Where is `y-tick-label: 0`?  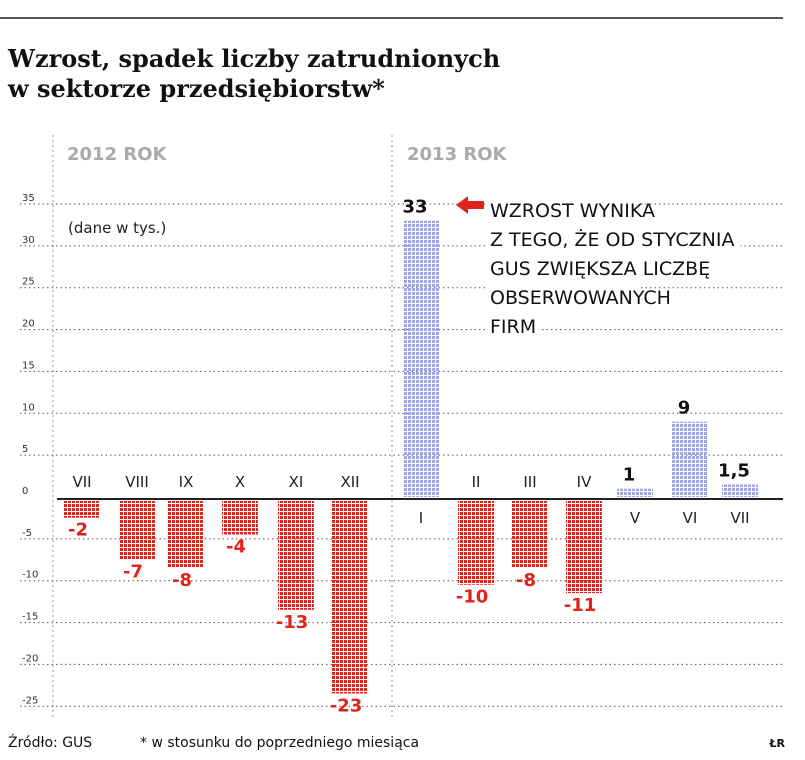 y-tick-label: 0 is located at coordinates (25, 491).